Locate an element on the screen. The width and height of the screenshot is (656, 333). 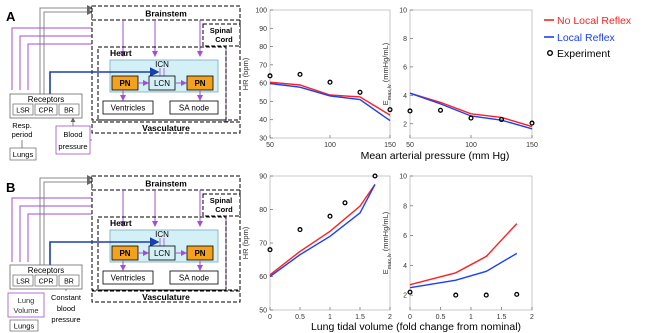
receptors-label: Receptors is located at coordinates (46, 99).